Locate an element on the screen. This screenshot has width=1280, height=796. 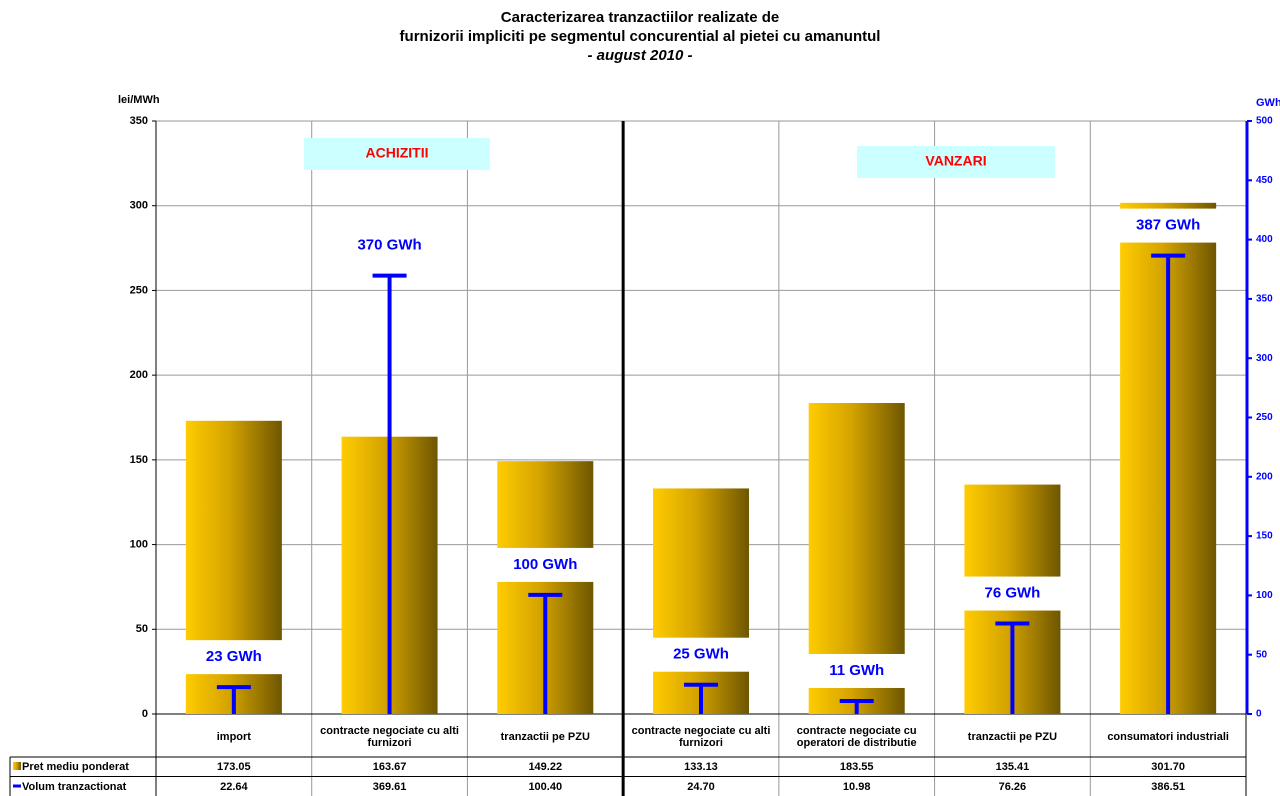
y-tick-label: 150 is located at coordinates (139, 460).